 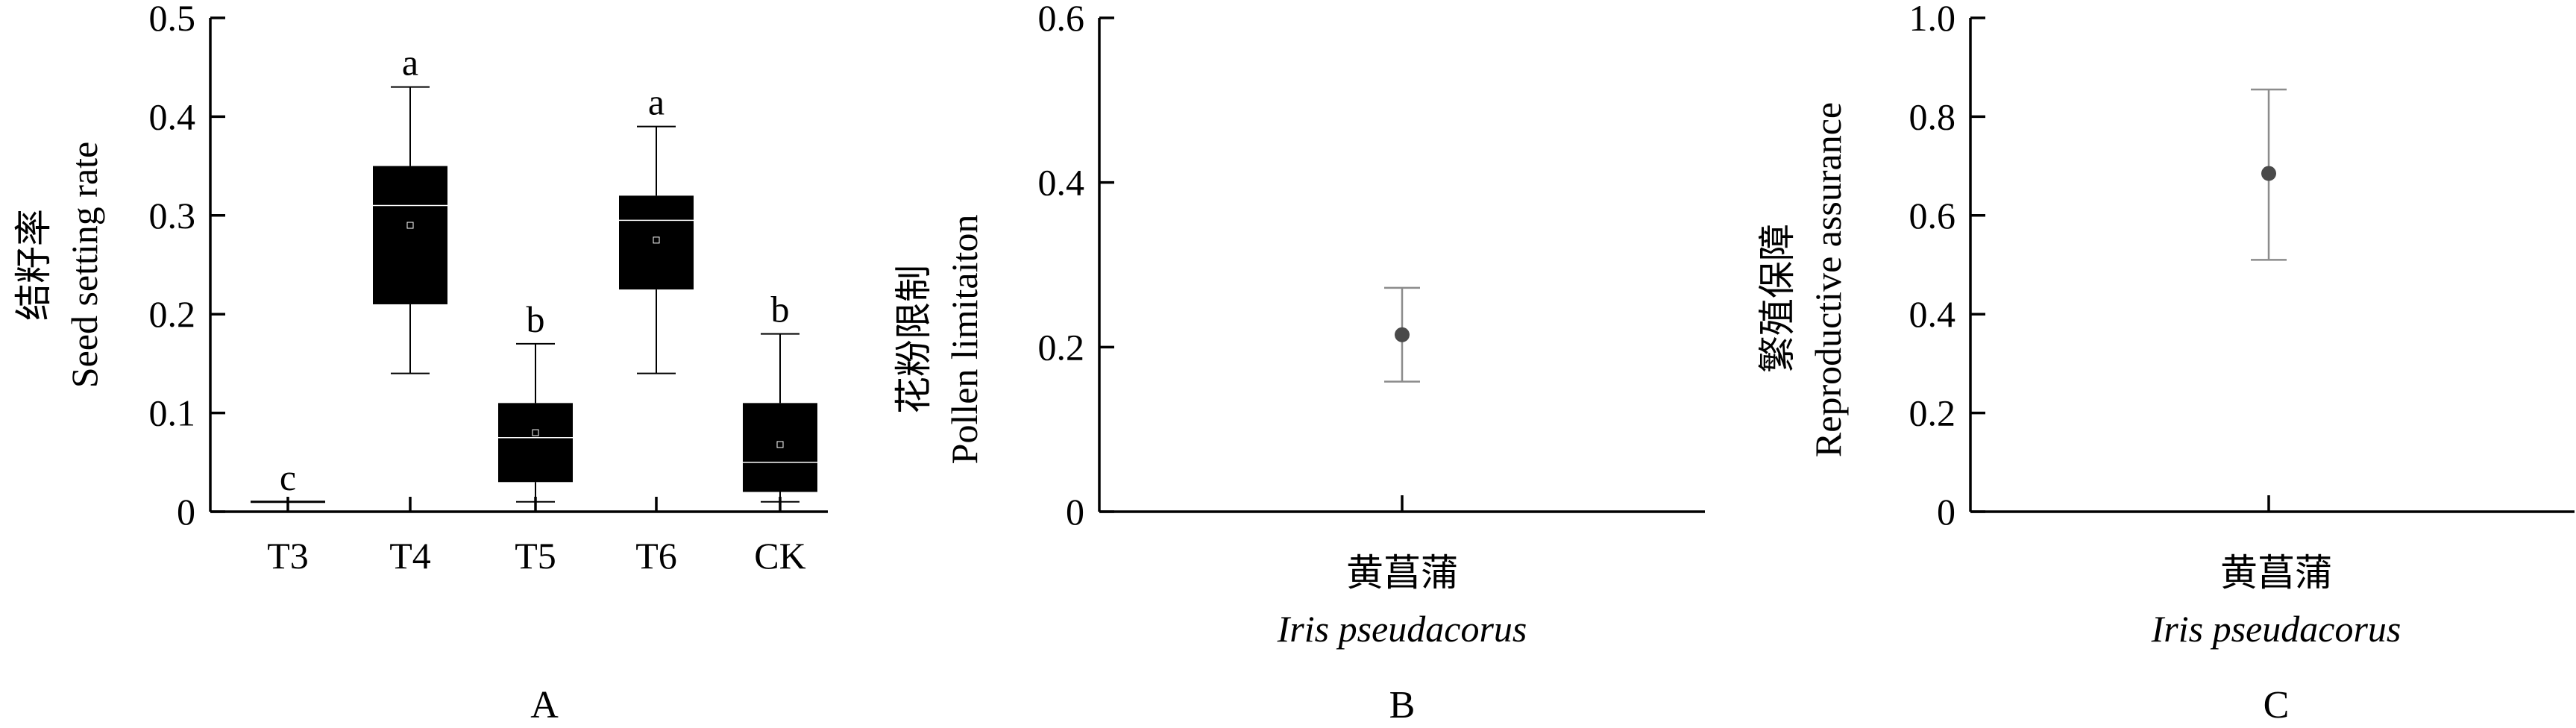 I want to click on panel-c-label: C, so click(x=2277, y=705).